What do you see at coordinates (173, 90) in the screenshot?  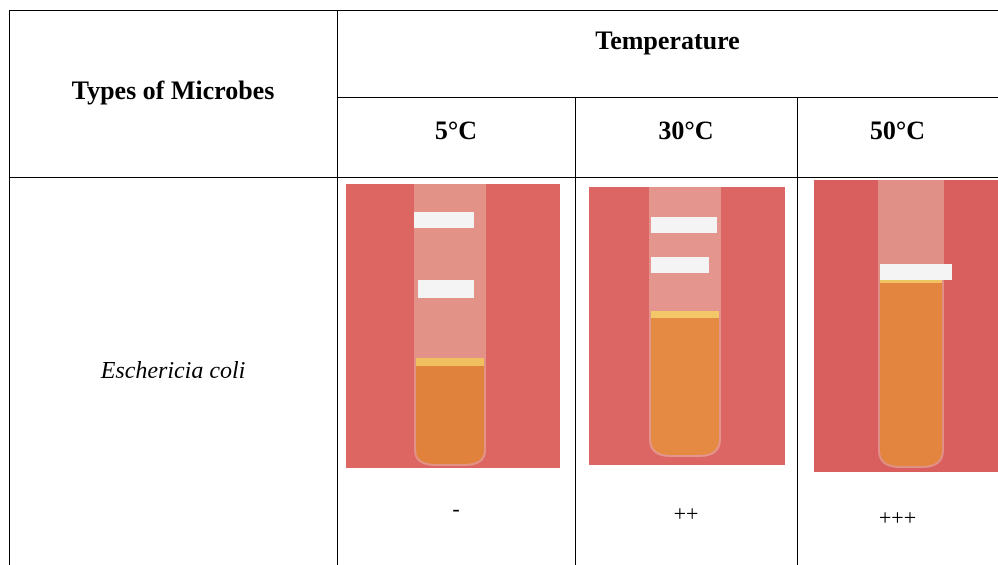 I see `header-title: Types of Microbes` at bounding box center [173, 90].